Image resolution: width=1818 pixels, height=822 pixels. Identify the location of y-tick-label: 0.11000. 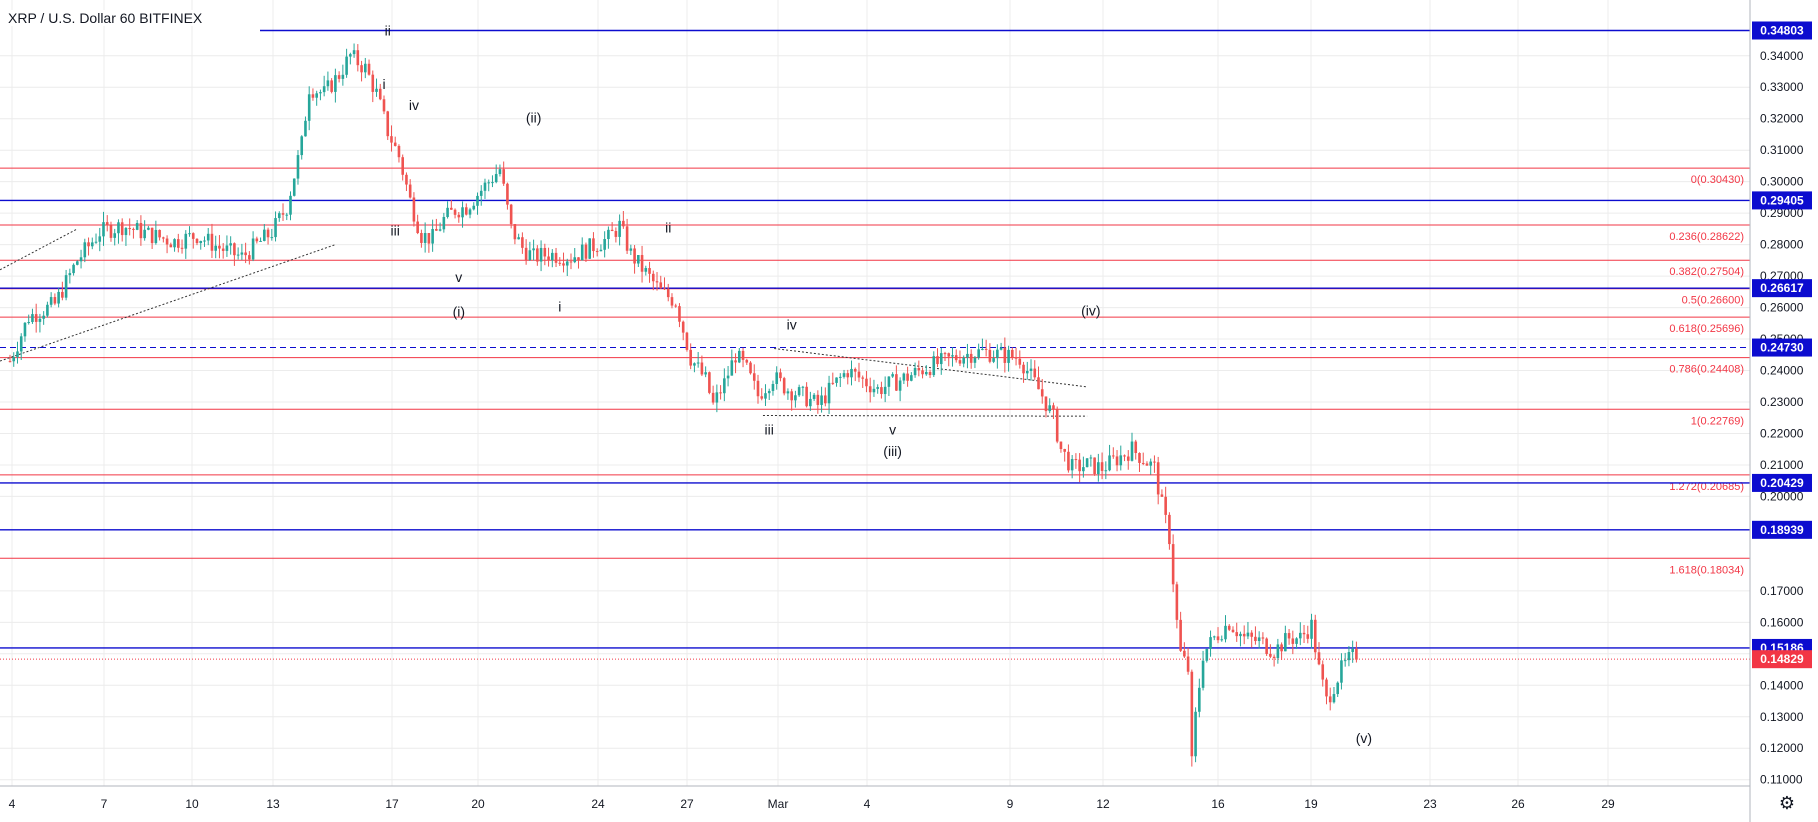
(1781, 780).